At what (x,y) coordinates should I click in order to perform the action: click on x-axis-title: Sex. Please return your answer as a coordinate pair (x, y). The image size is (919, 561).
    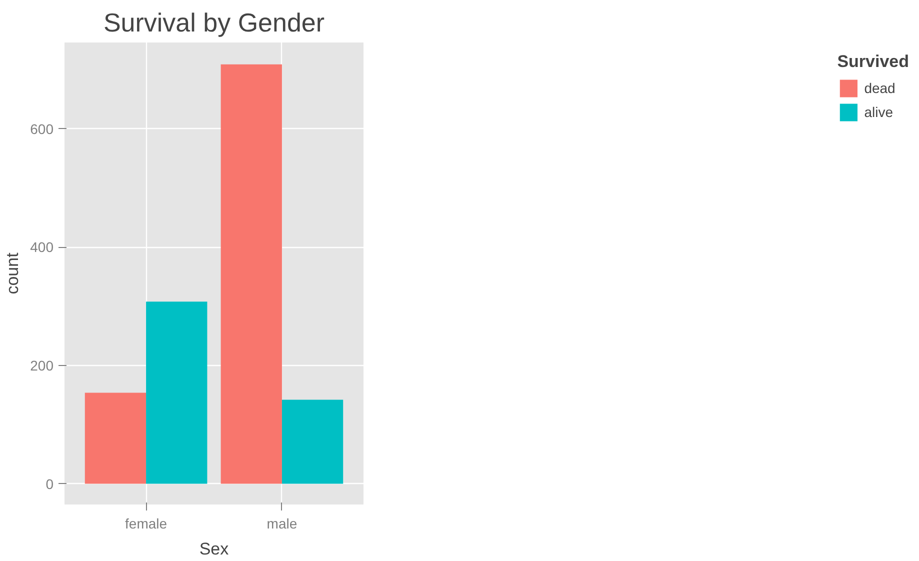
    Looking at the image, I should click on (214, 549).